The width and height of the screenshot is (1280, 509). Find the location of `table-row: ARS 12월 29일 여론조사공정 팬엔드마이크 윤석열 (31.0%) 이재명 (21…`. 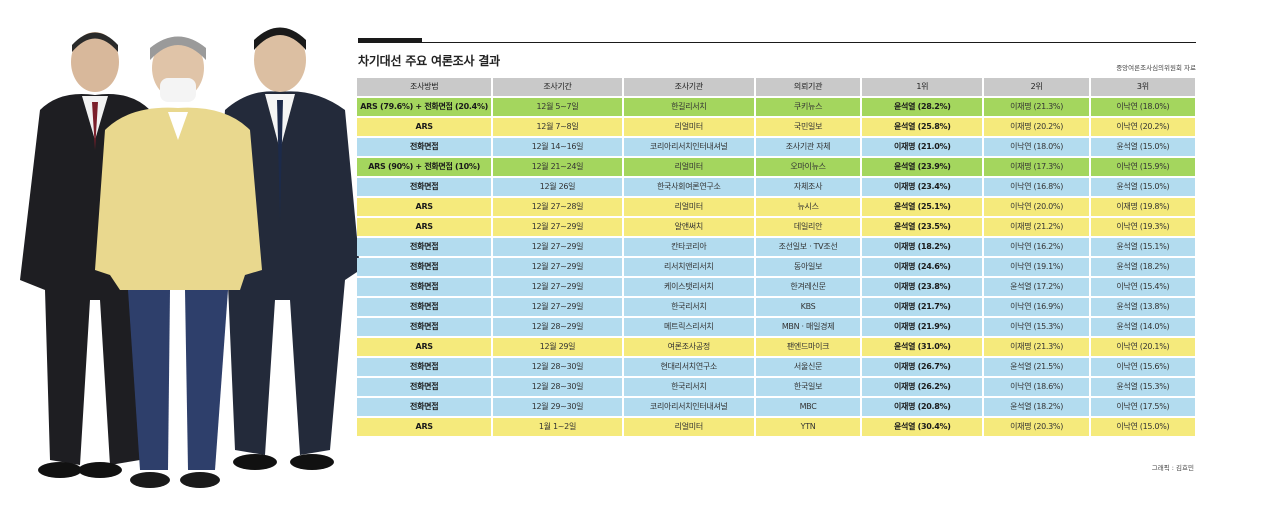

table-row: ARS 12월 29일 여론조사공정 팬엔드마이크 윤석열 (31.0%) 이재명 (21… is located at coordinates (776, 347).